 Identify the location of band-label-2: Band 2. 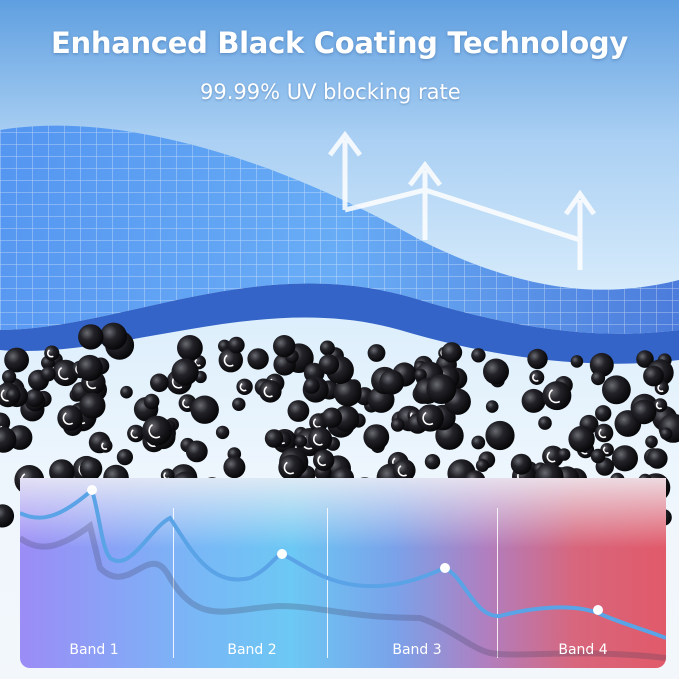
(252, 650).